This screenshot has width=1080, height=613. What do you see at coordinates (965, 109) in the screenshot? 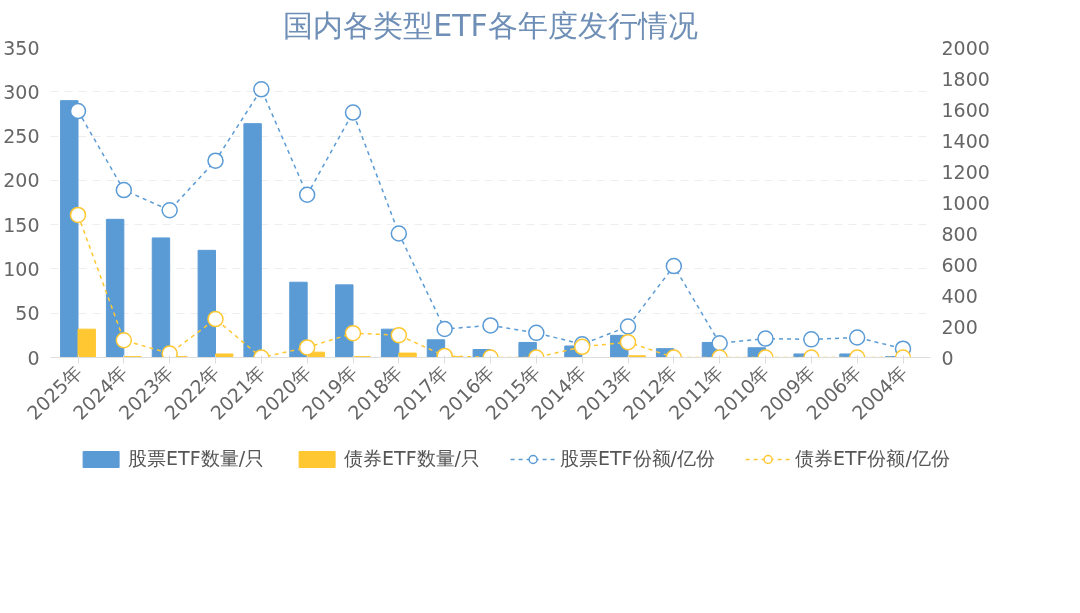
I see `y2-tick-label: 1600` at bounding box center [965, 109].